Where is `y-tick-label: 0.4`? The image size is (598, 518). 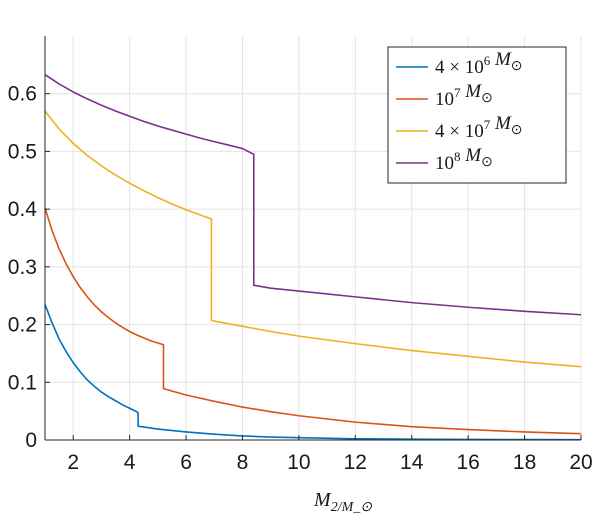 y-tick-label: 0.4 is located at coordinates (23, 209).